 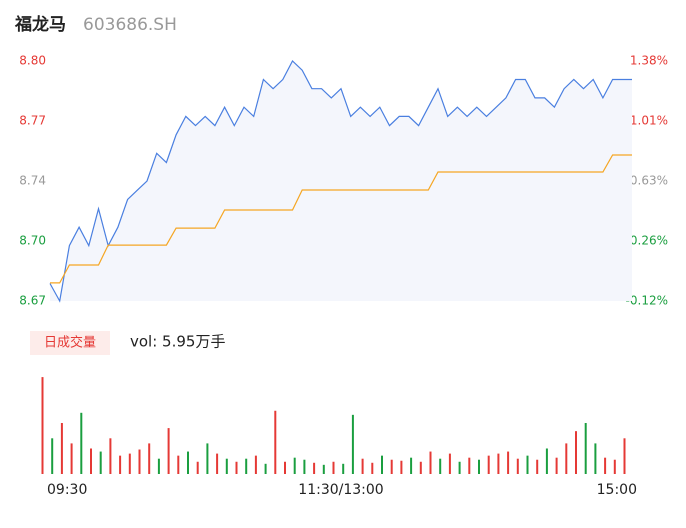 What do you see at coordinates (32, 241) in the screenshot?
I see `y-tick-label: 8.70` at bounding box center [32, 241].